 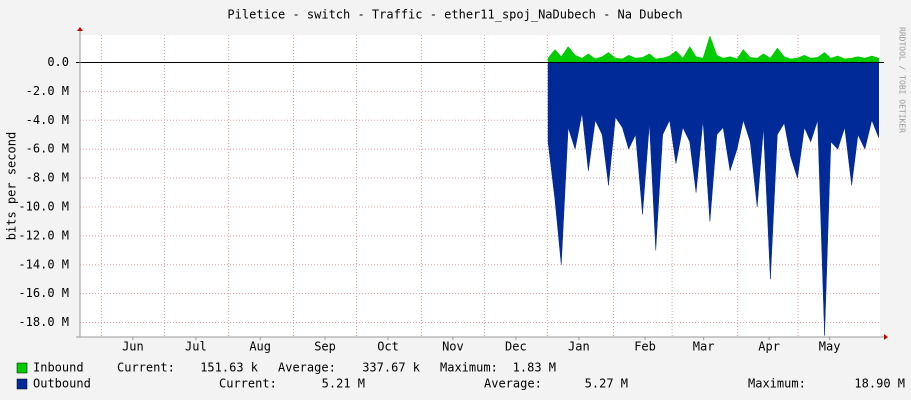 What do you see at coordinates (886, 337) in the screenshot?
I see `x-arrow` at bounding box center [886, 337].